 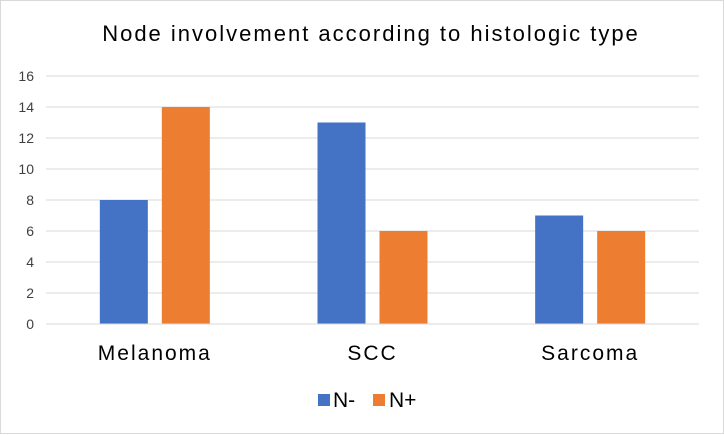 I want to click on legend: N- N+, so click(x=367, y=400).